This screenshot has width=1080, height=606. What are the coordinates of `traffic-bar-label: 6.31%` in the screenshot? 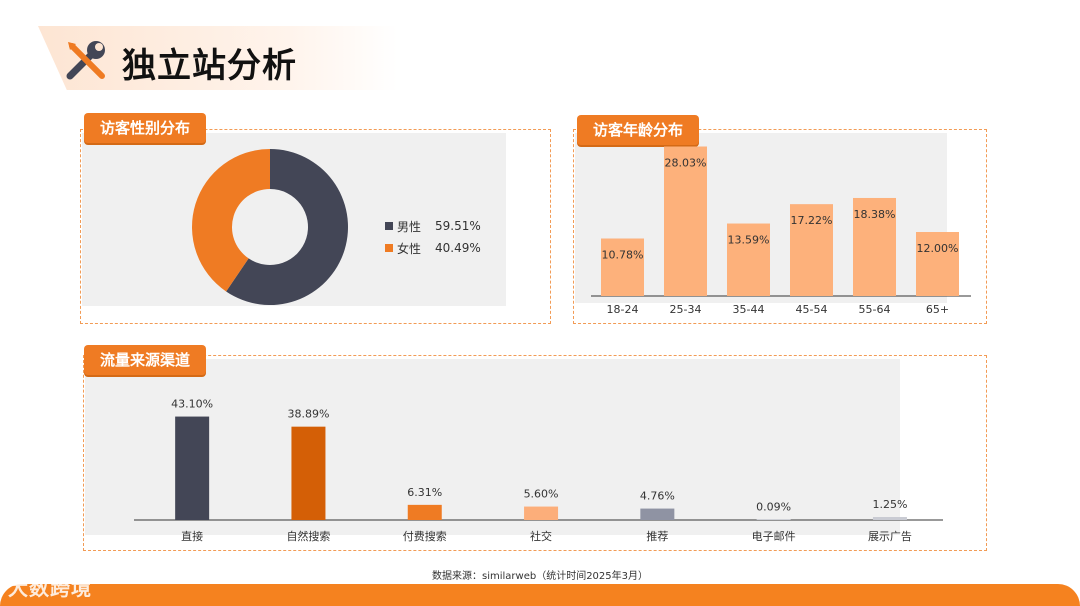 It's located at (424, 492).